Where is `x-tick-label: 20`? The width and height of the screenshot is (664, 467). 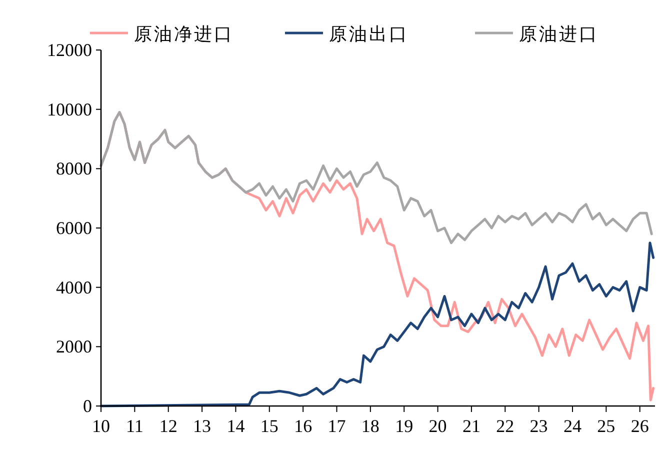
x-tick-label: 20 is located at coordinates (437, 426).